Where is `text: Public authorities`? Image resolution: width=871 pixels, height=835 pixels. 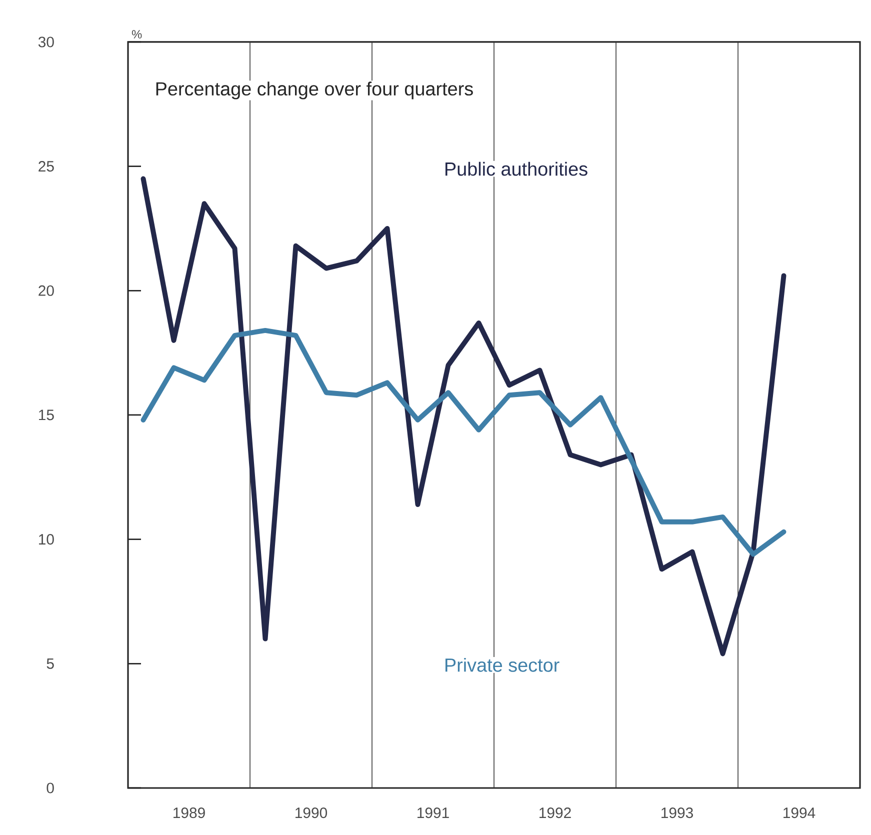
text: Public authorities is located at coordinates (517, 169).